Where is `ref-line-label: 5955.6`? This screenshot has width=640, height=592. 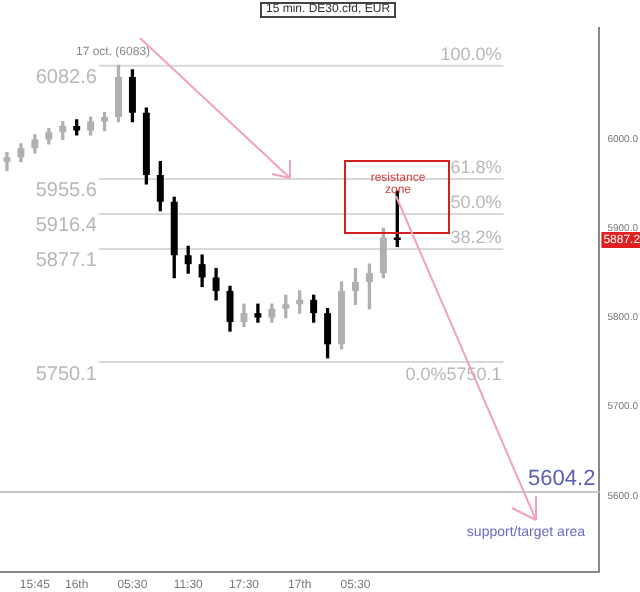 ref-line-label: 5955.6 is located at coordinates (66, 191).